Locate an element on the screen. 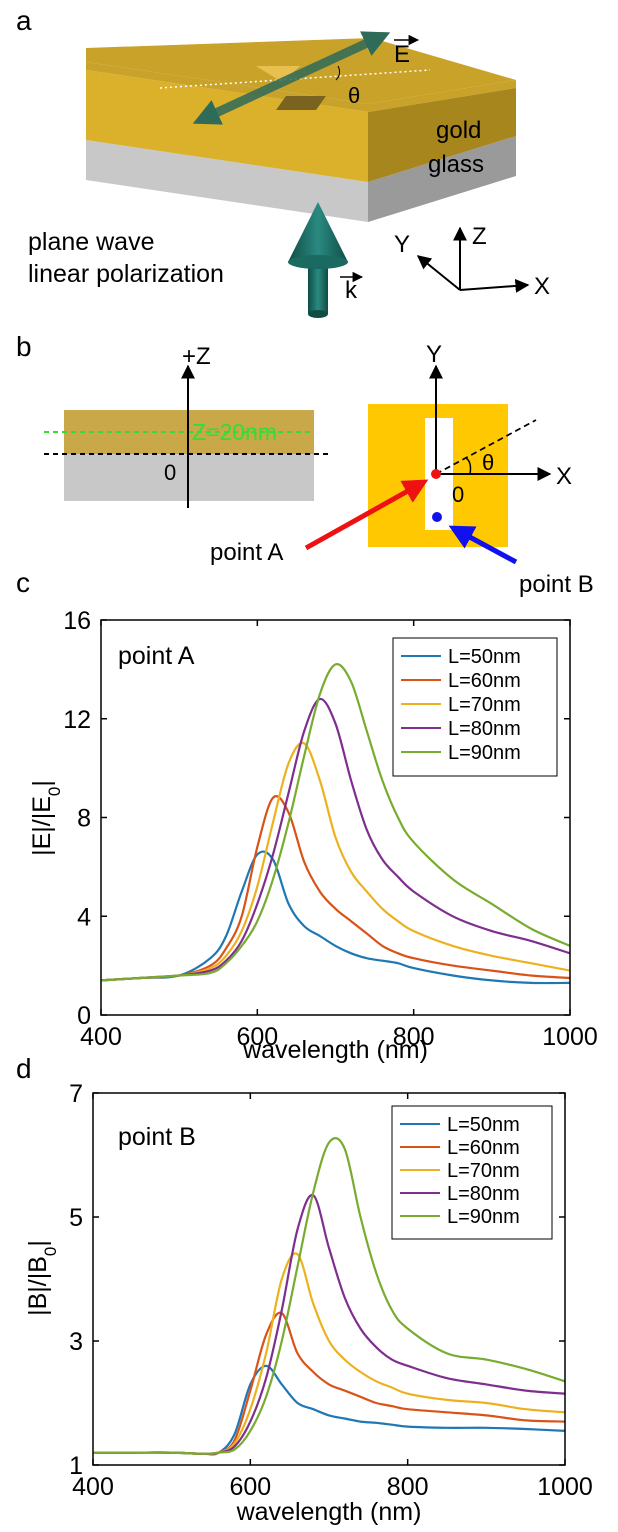 The height and width of the screenshot is (1532, 618). e-field-arrow is located at coordinates (291, 78).